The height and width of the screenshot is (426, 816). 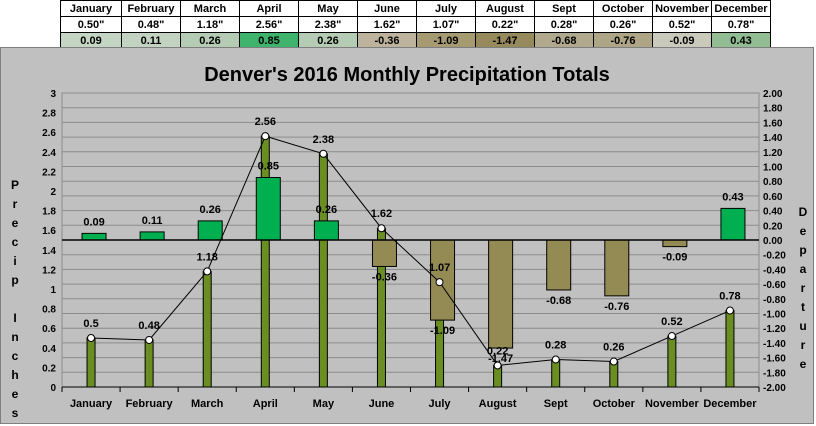 What do you see at coordinates (91, 8) in the screenshot?
I see `month-header-cell: January` at bounding box center [91, 8].